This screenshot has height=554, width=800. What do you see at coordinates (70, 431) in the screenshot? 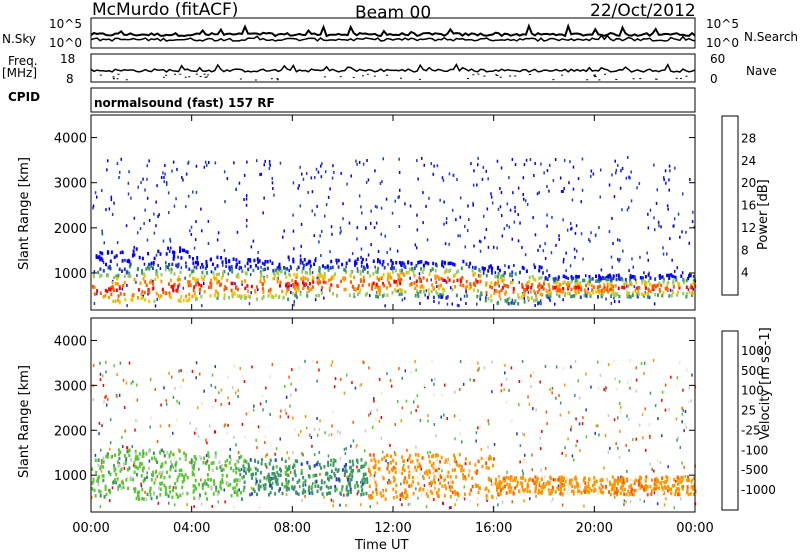
I see `velocity-ytick-label: 2000` at bounding box center [70, 431].